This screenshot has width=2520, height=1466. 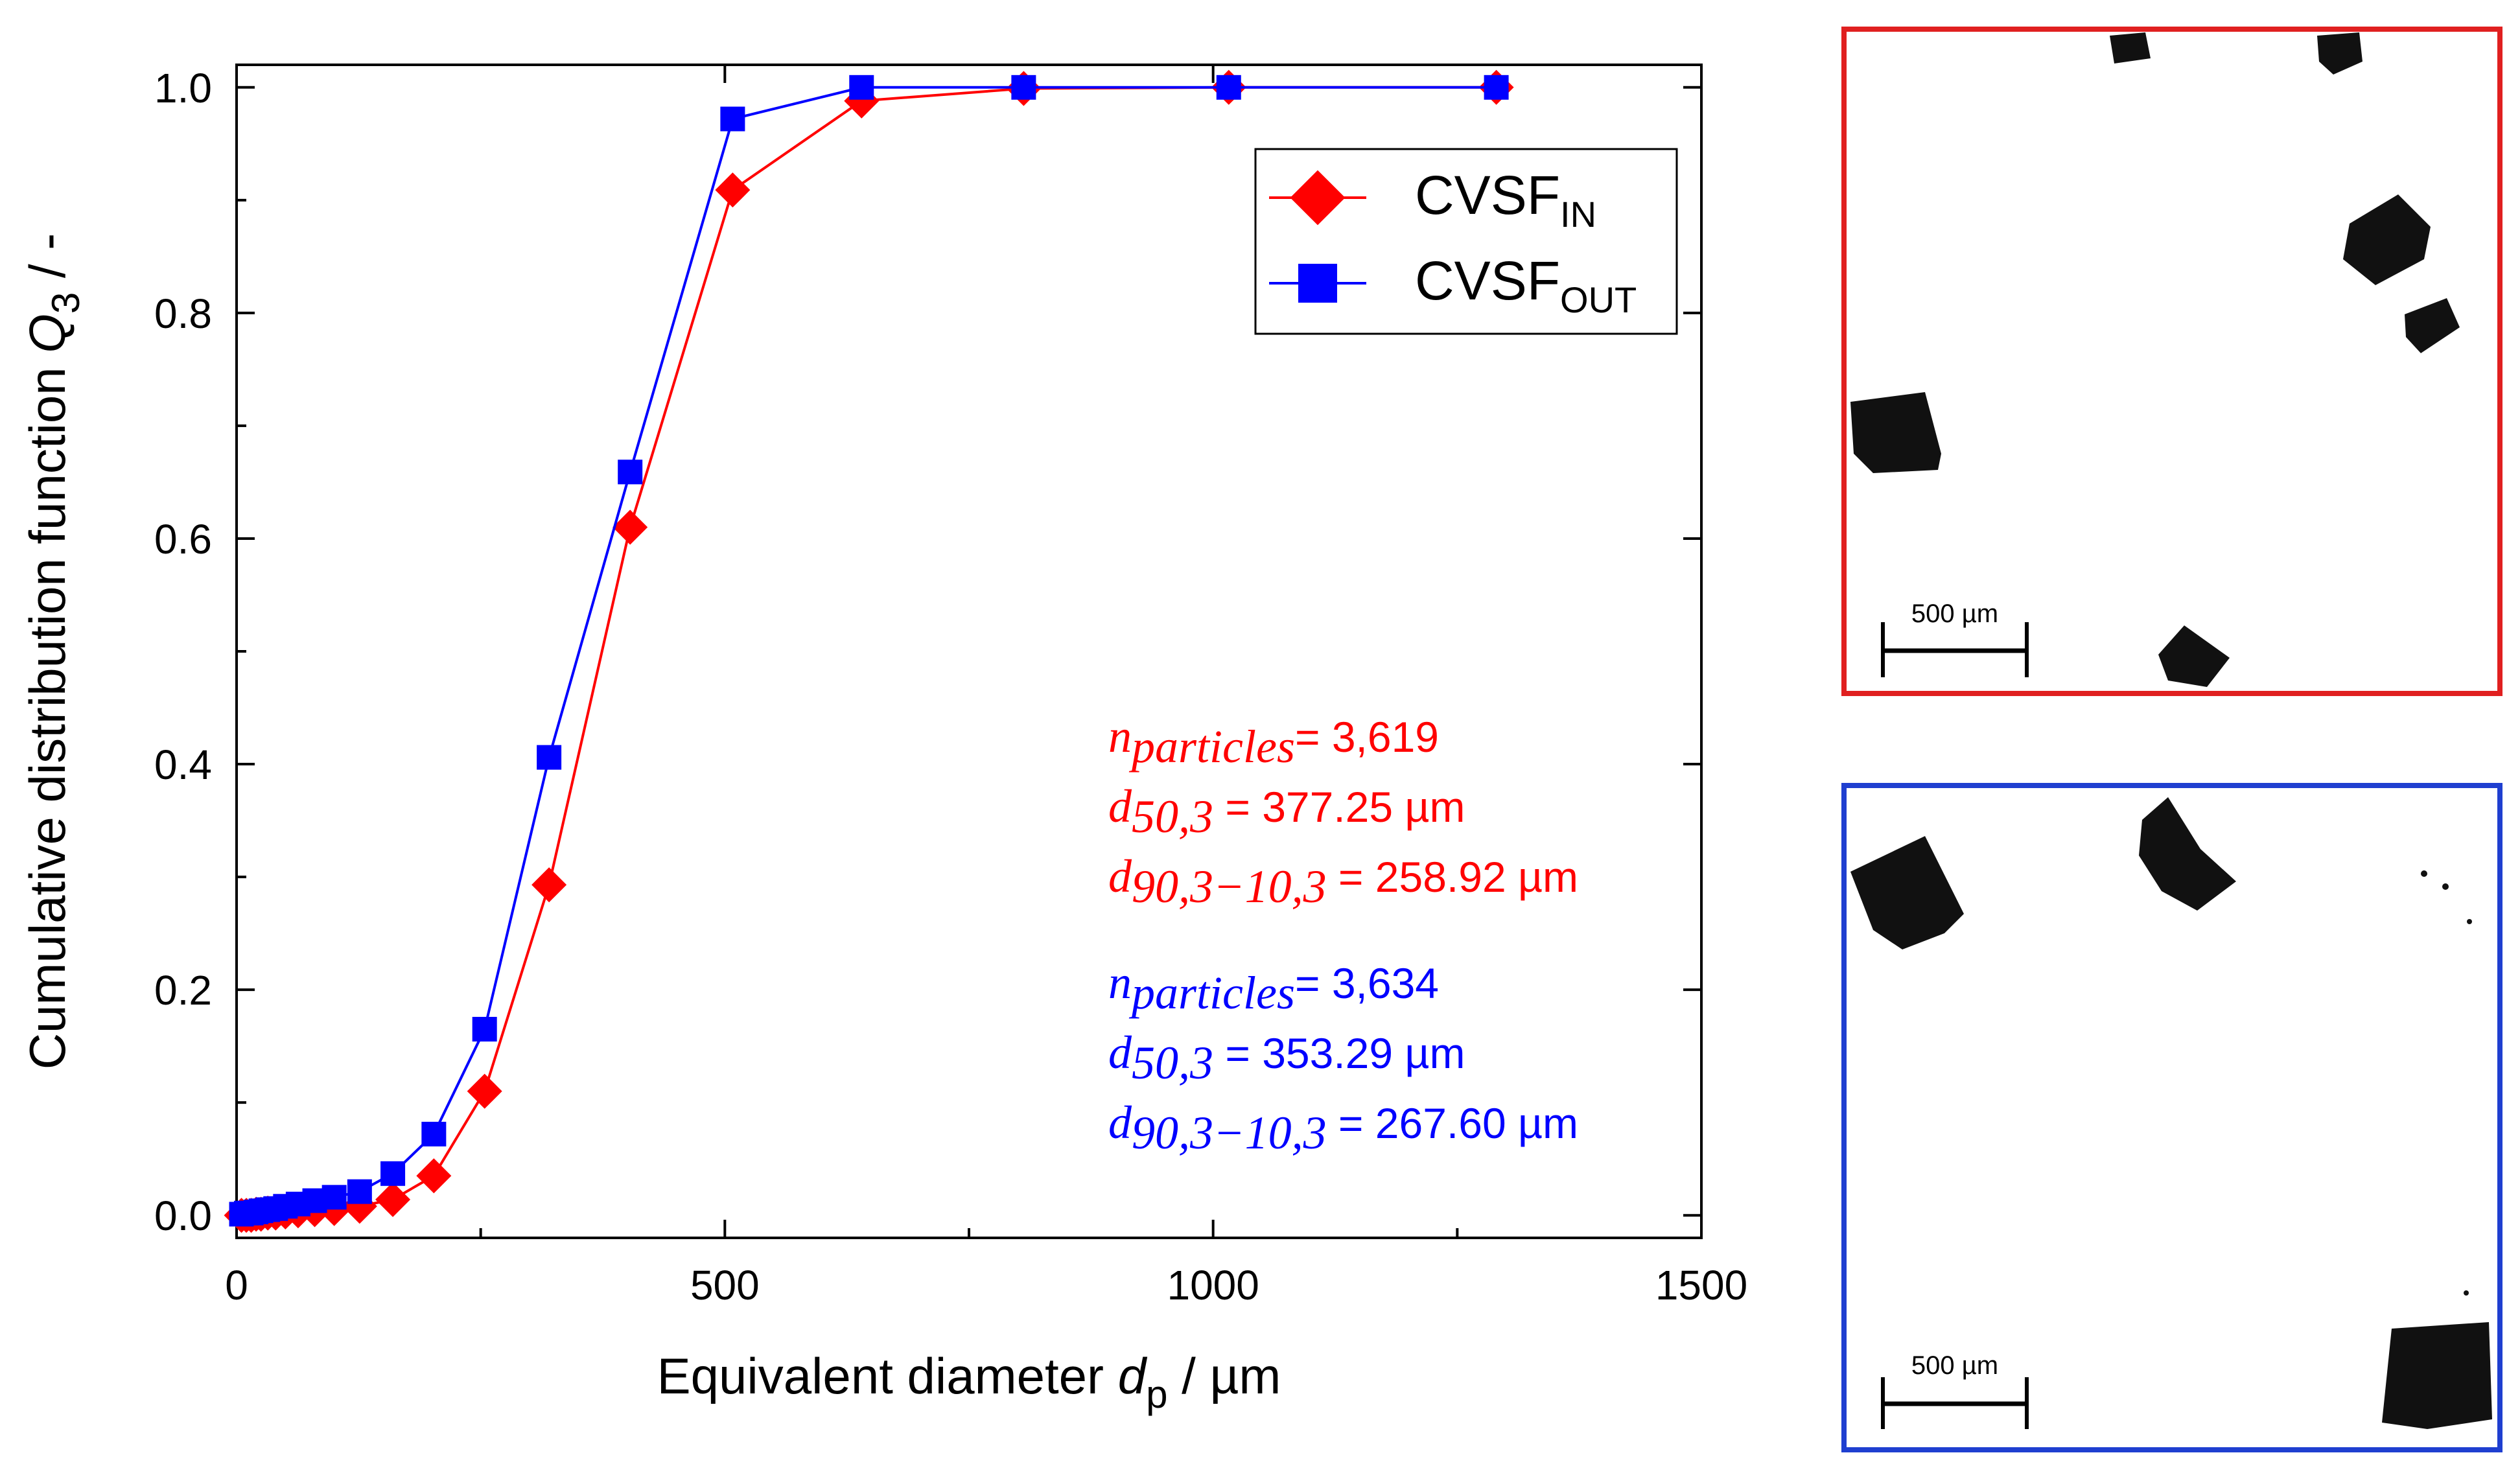 I want to click on legend-label-in: CVSFIN, so click(x=1505, y=200).